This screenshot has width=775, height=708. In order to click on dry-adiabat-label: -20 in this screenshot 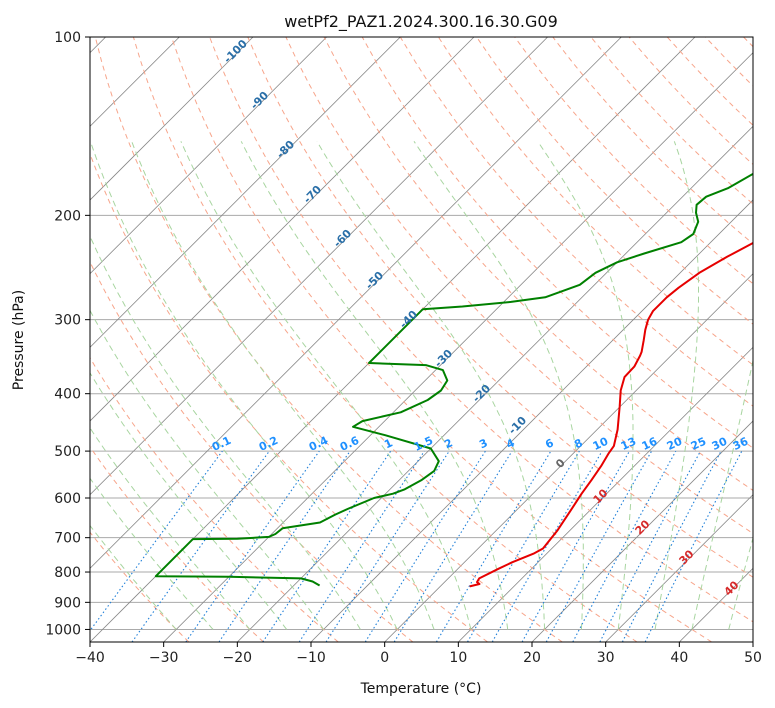, I will do `click(481, 393)`.